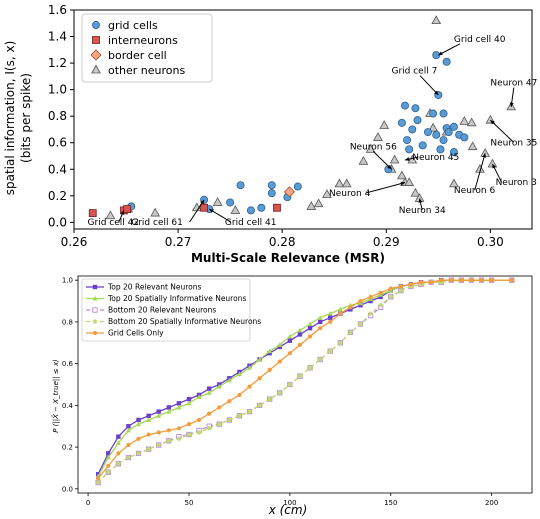  What do you see at coordinates (251, 223) in the screenshot?
I see `annotation-label: Grid cell 41` at bounding box center [251, 223].